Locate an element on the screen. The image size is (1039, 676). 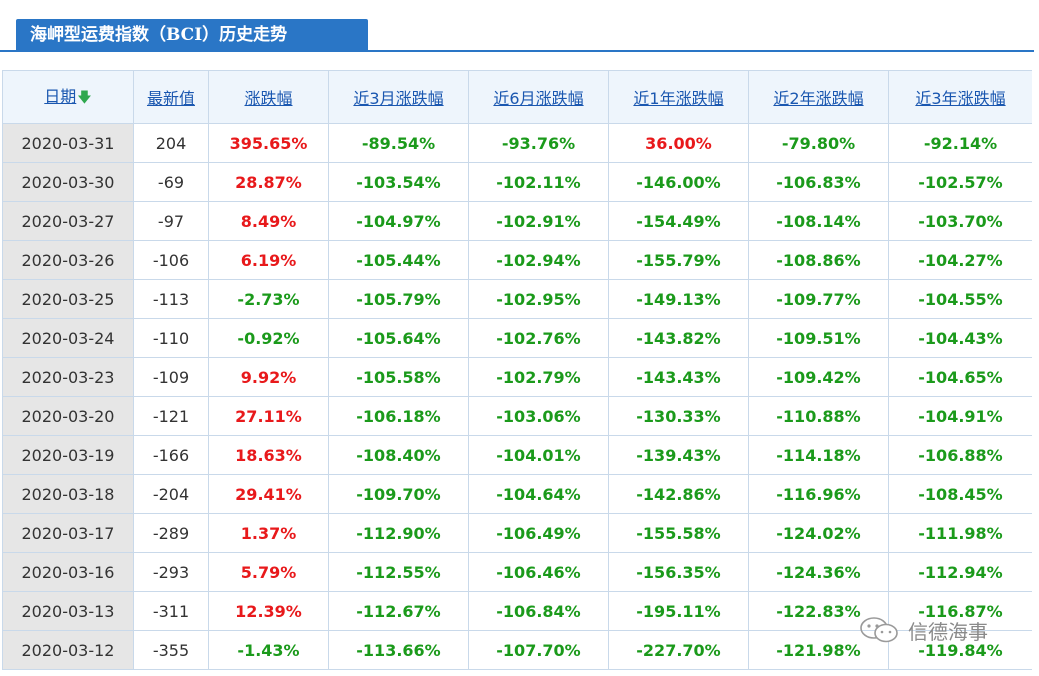
watermark-text: 信德海事 is located at coordinates (948, 631).